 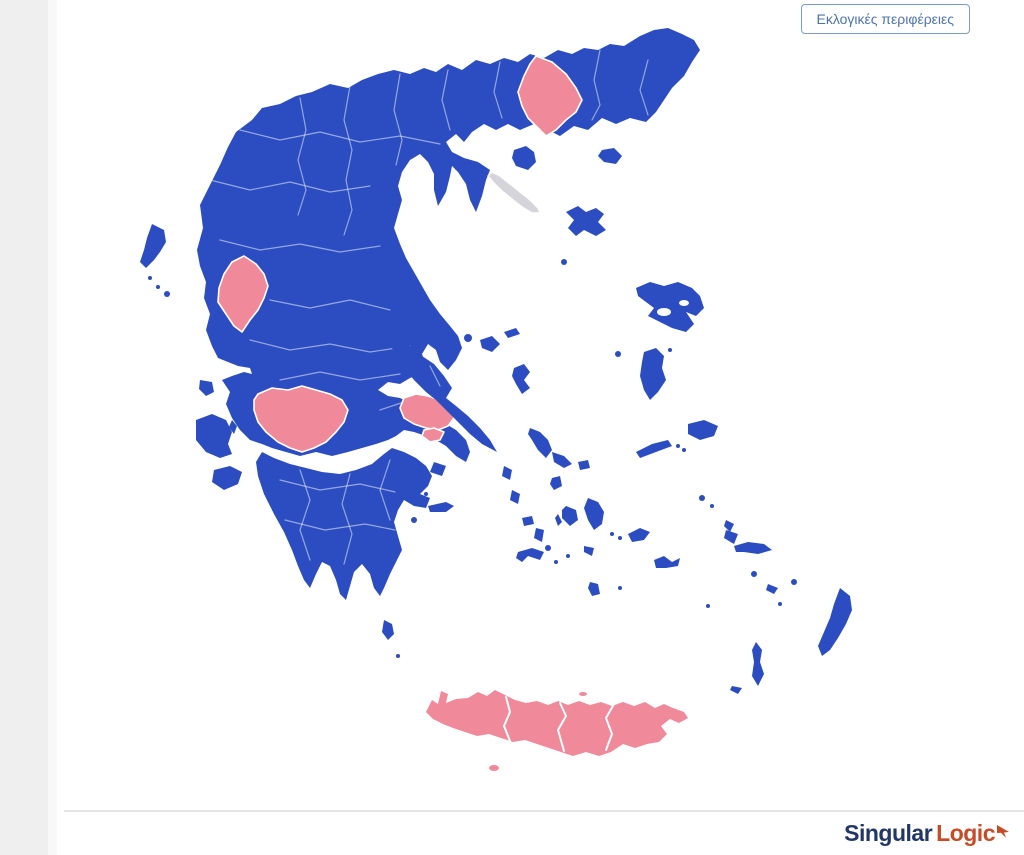 I want to click on kefalonia-island, so click(x=214, y=436).